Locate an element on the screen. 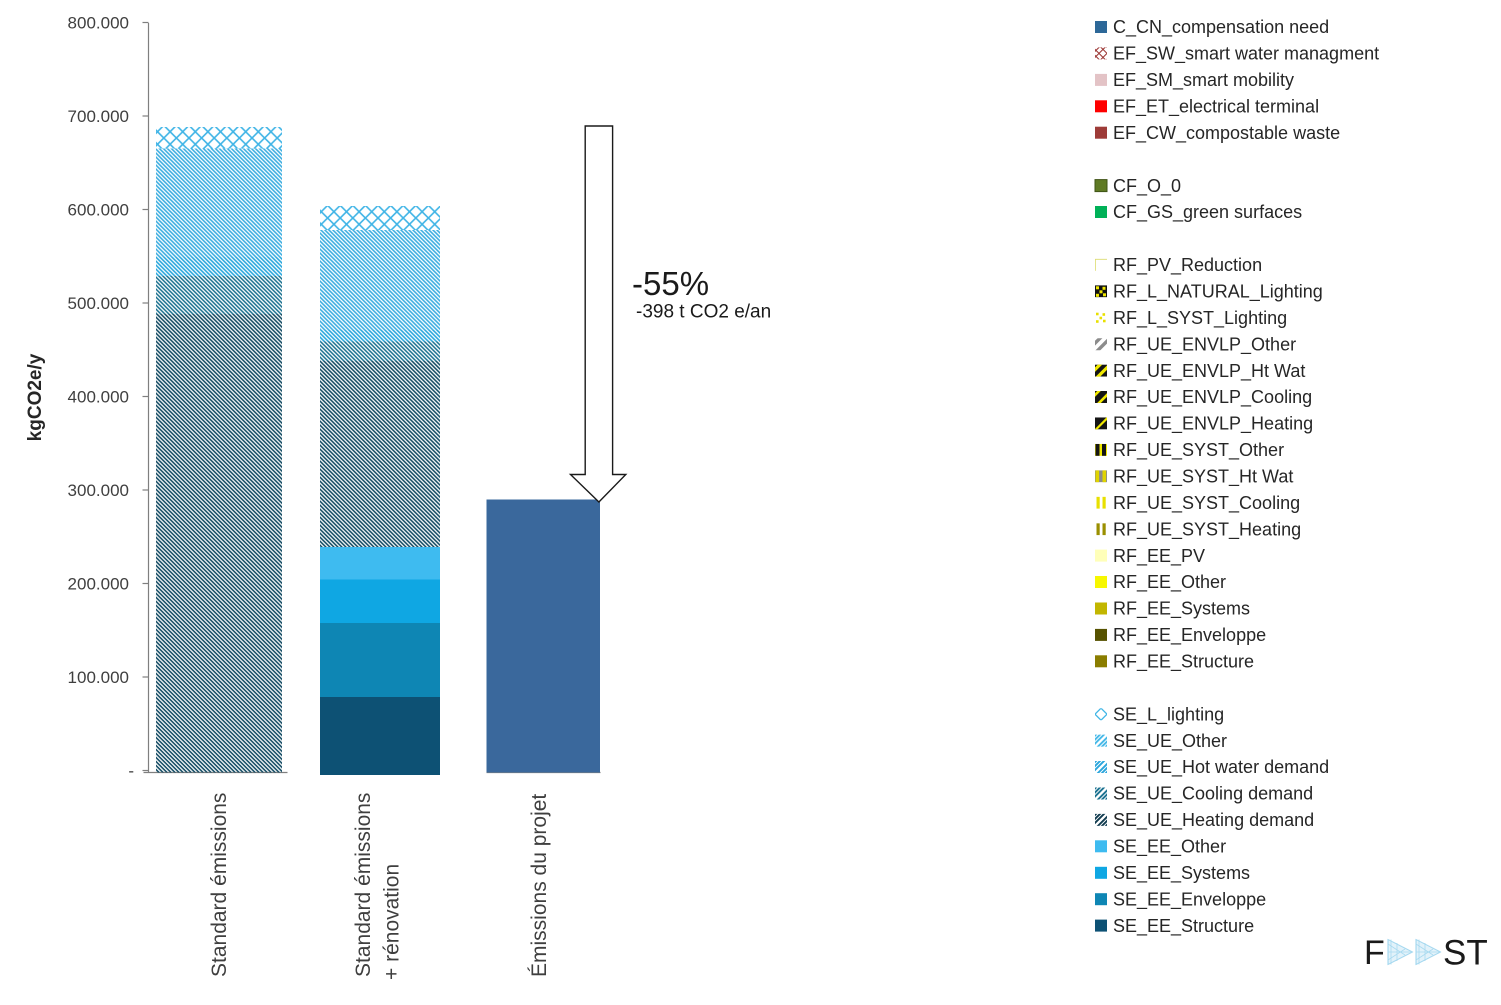 Image resolution: width=1501 pixels, height=1005 pixels. svg-text: CF_GS_green surfaces is located at coordinates (1207, 212).